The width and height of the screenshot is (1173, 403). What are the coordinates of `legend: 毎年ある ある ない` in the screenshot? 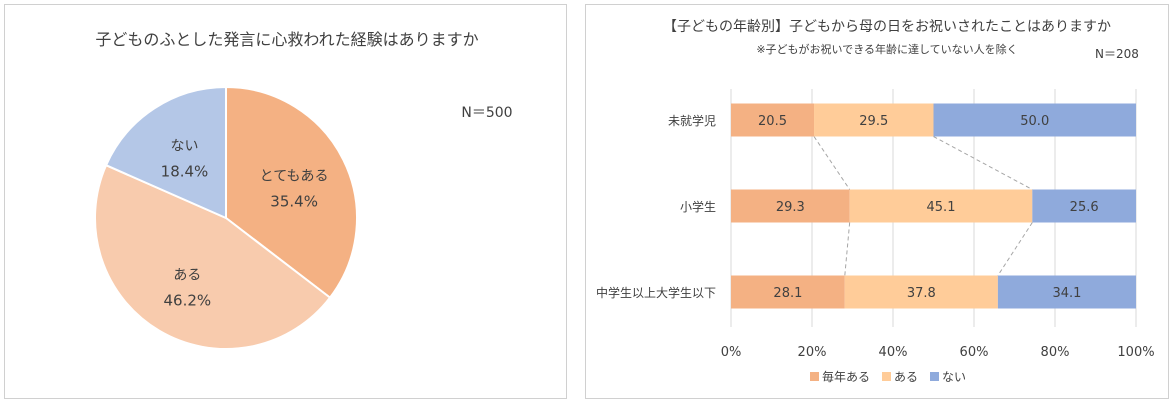 It's located at (888, 376).